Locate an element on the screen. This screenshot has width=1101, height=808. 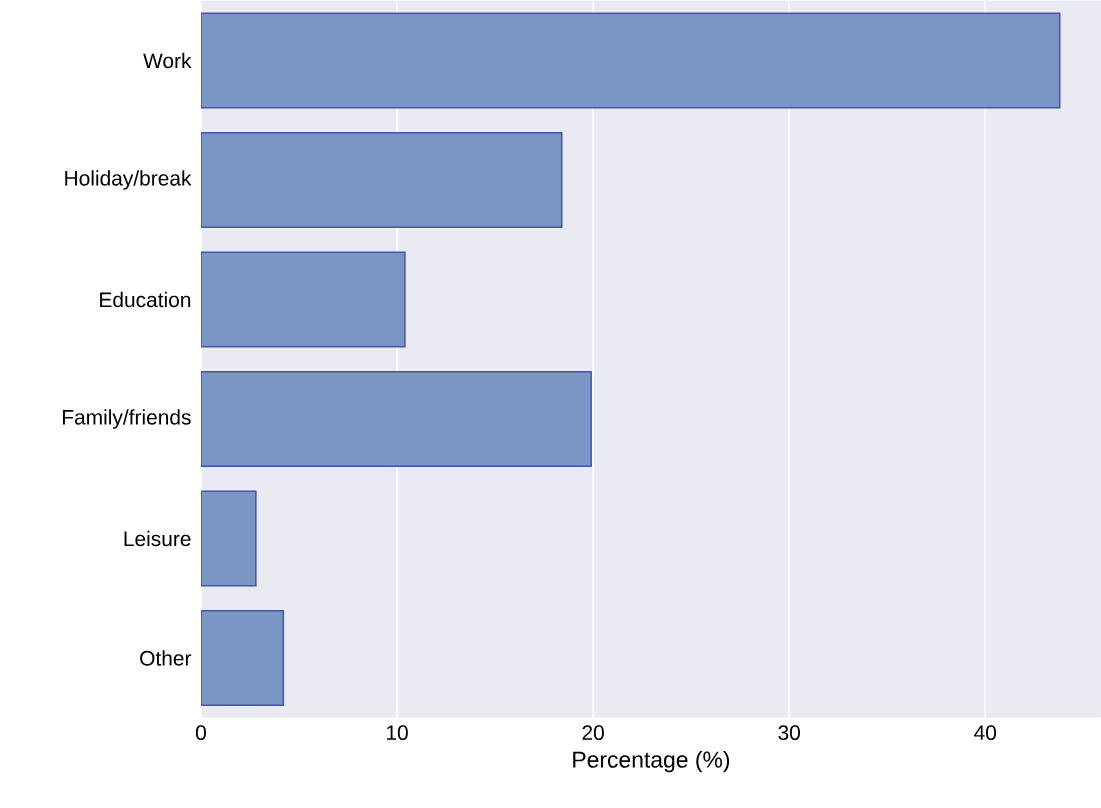
x-tick-label: 0 is located at coordinates (200, 733).